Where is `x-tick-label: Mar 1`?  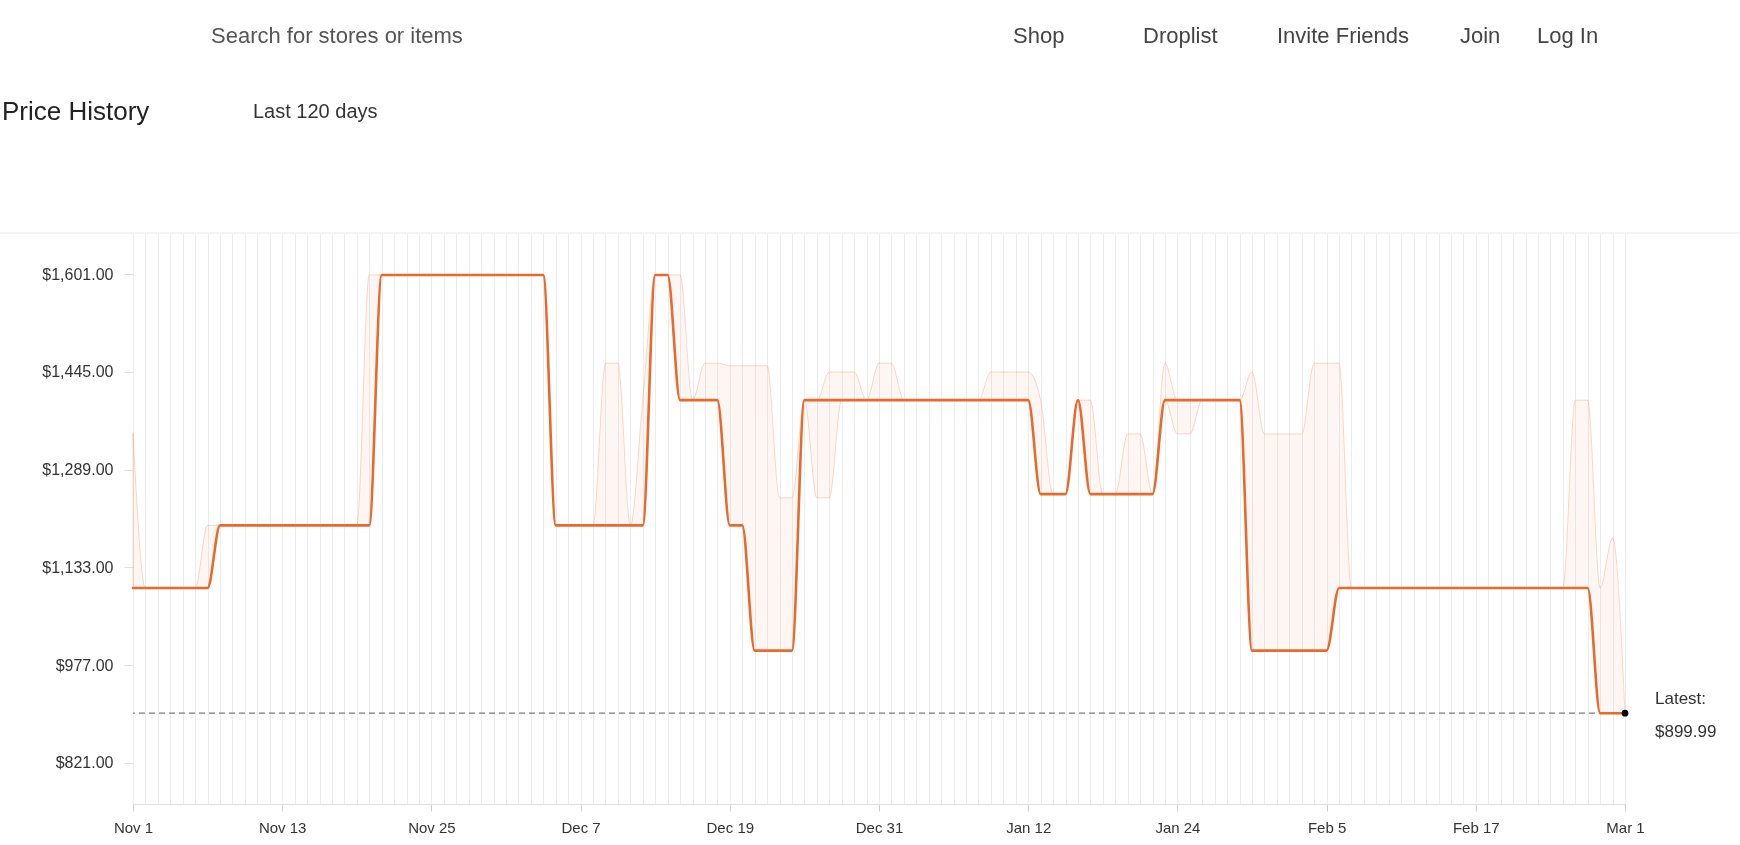
x-tick-label: Mar 1 is located at coordinates (1625, 827).